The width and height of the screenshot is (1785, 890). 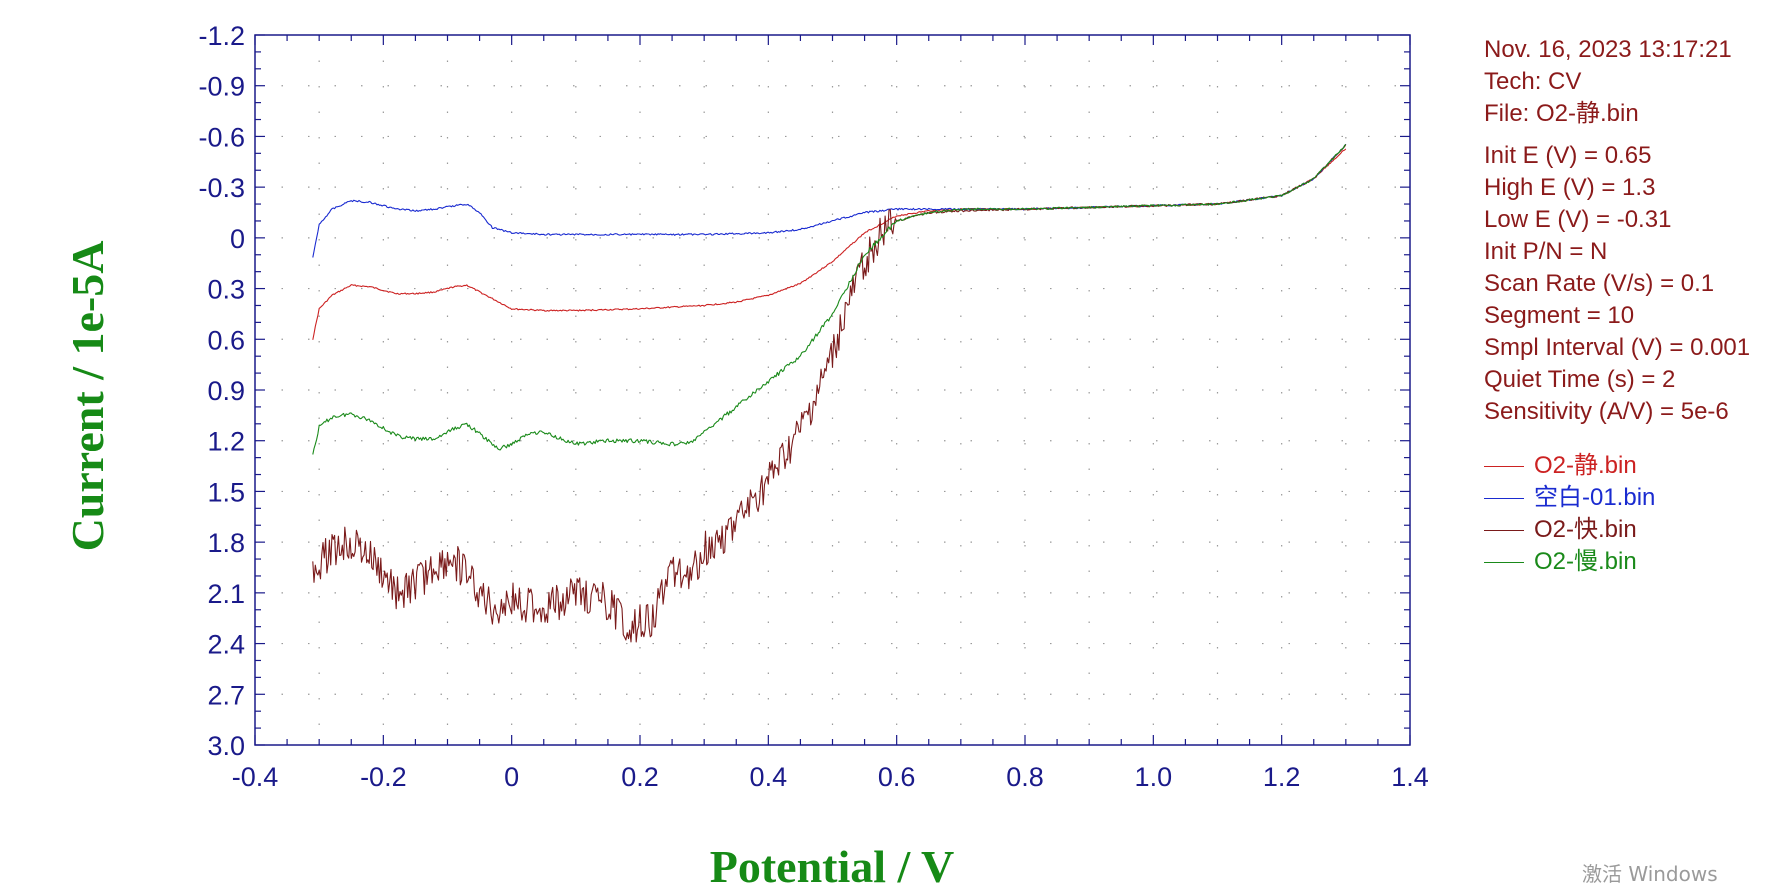 What do you see at coordinates (221, 137) in the screenshot?
I see `y-tick-label: -0.6` at bounding box center [221, 137].